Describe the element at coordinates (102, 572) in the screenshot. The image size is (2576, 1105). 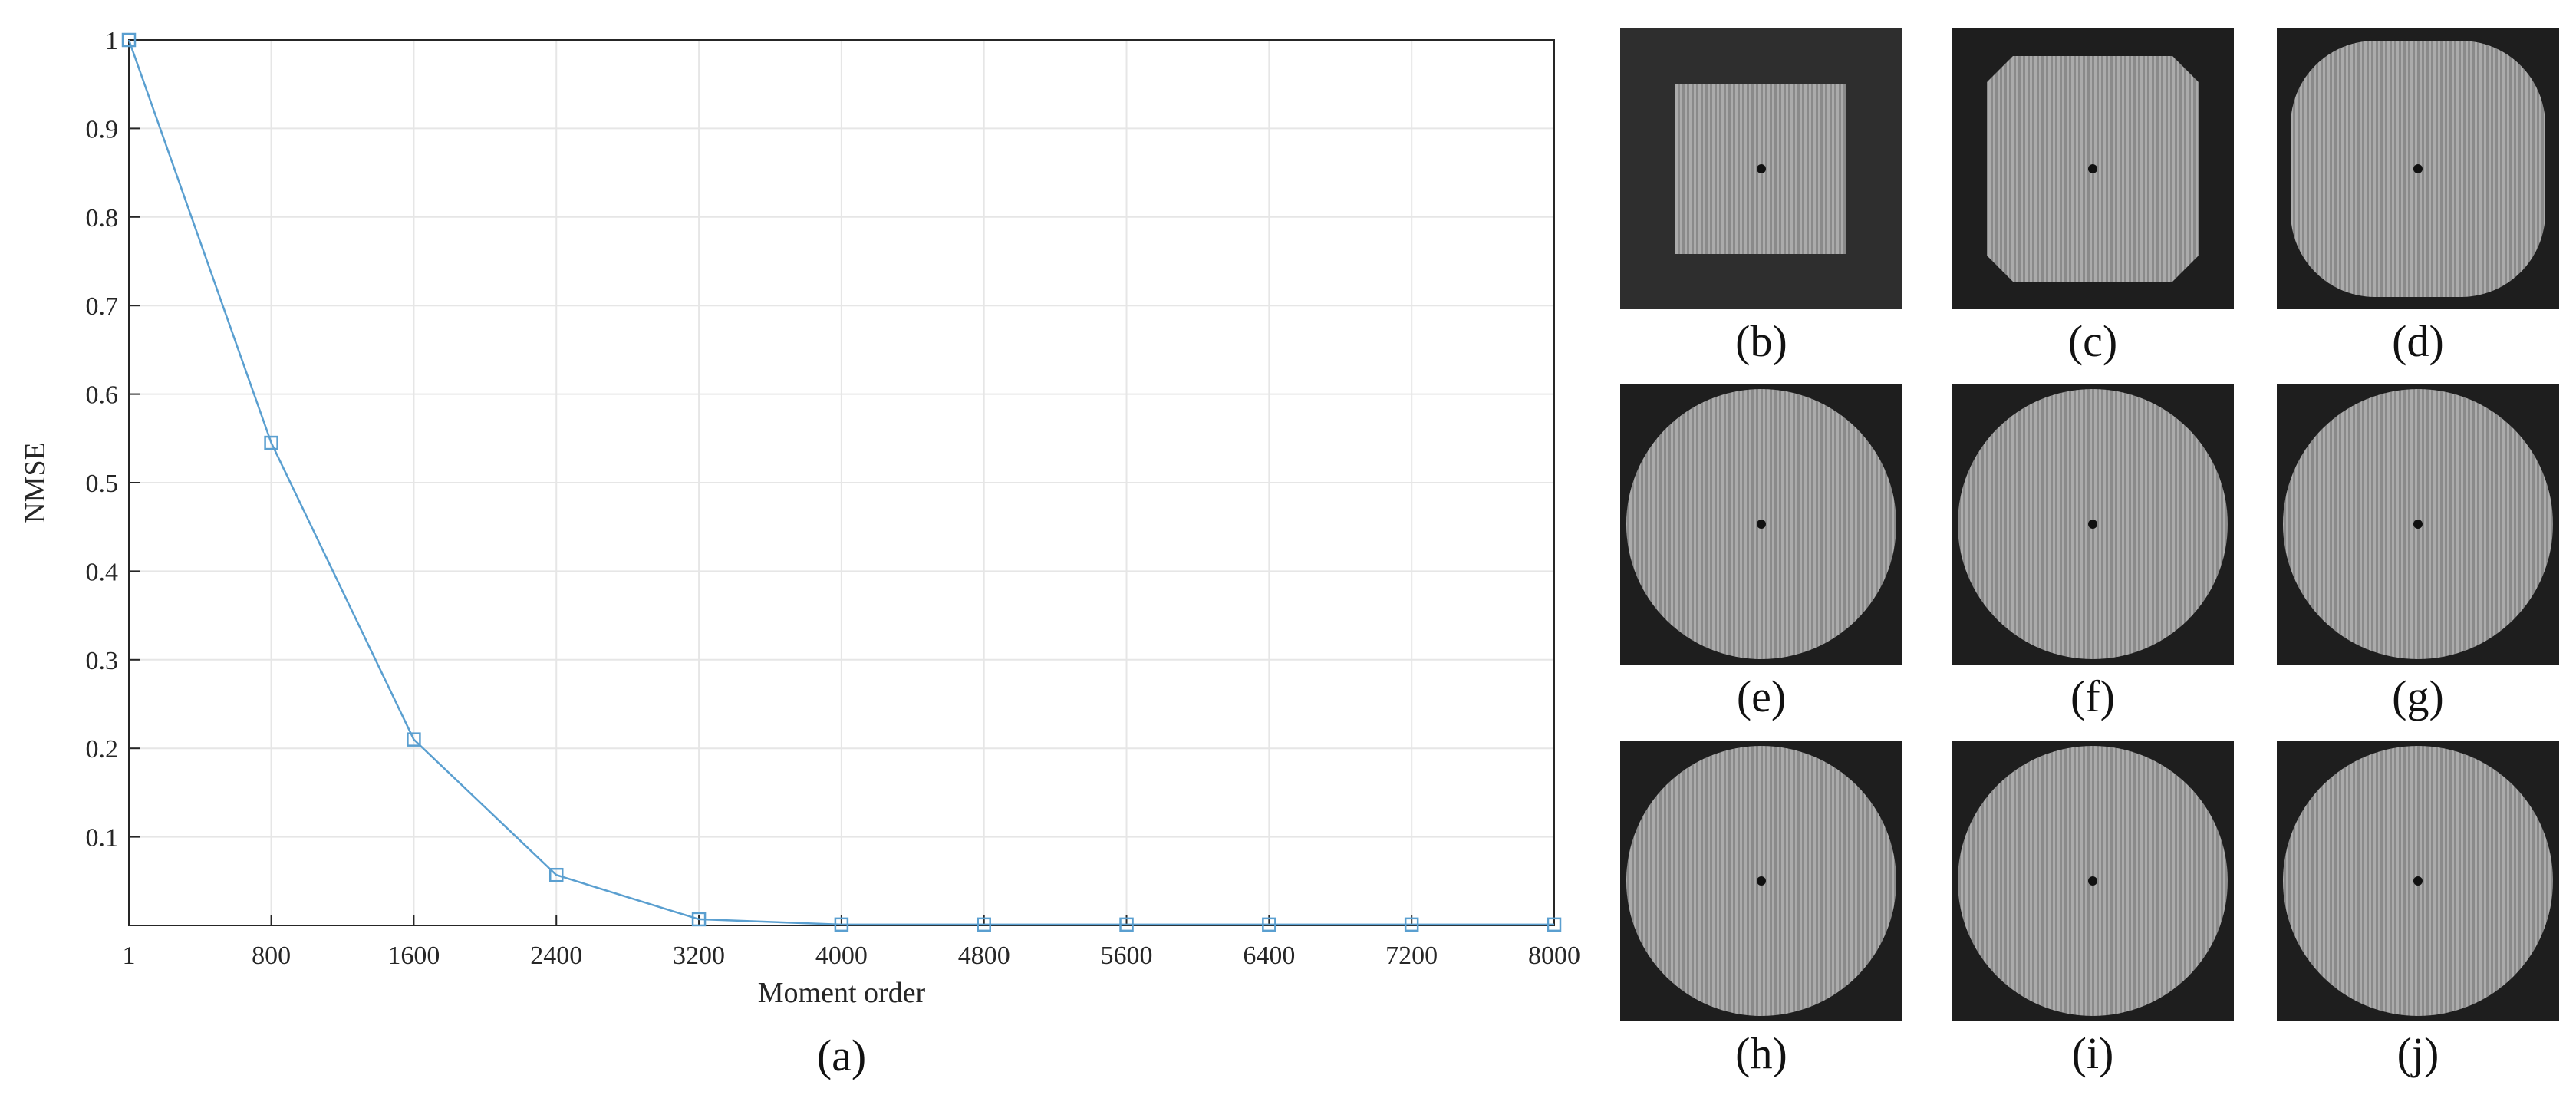
I see `y-tick-label: 0.4` at that location.